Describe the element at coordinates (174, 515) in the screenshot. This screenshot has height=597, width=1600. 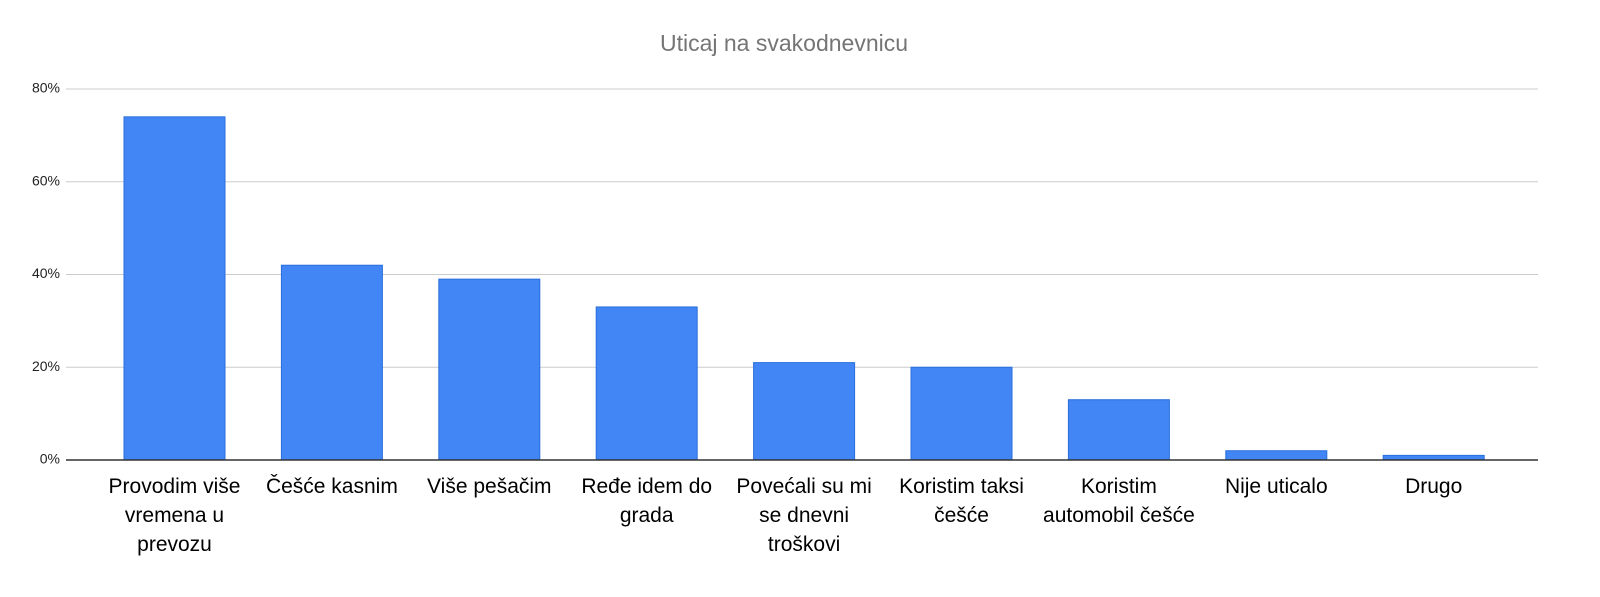
I see `x-tick-label: Provodim više vremena u prevozu` at that location.